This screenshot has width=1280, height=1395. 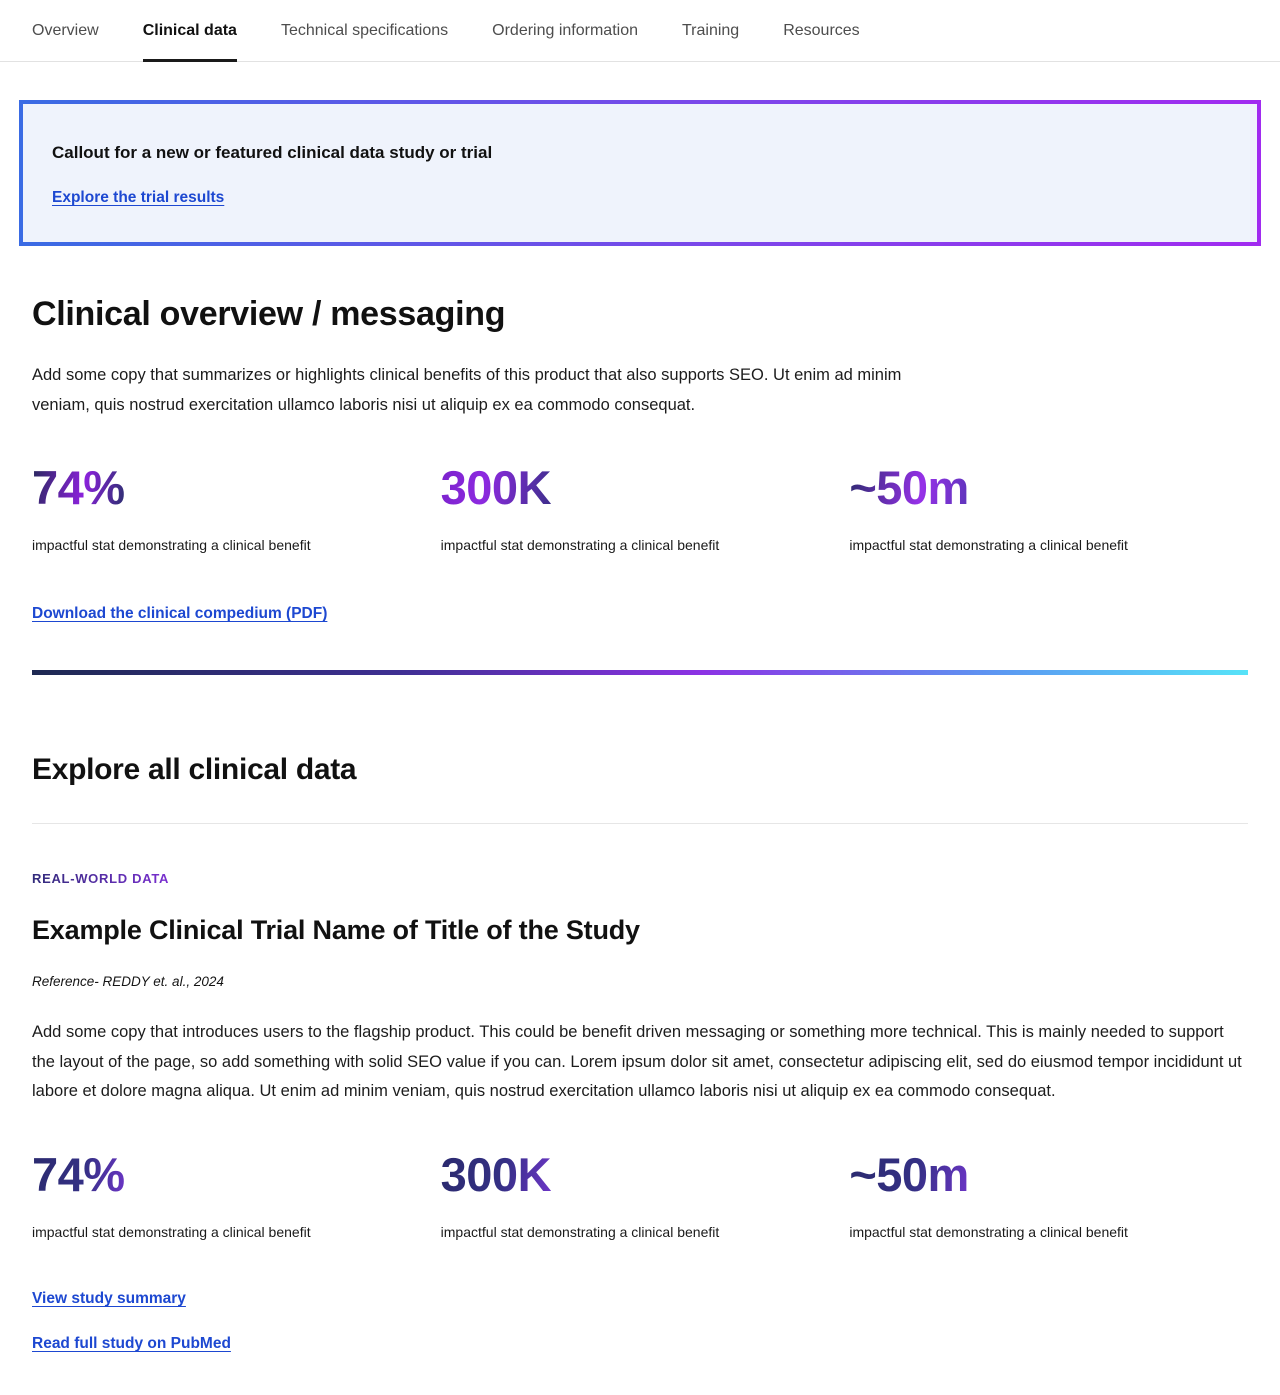 I want to click on download-clinical-compendium-link: Download the clinical compedium (PDF), so click(x=180, y=614).